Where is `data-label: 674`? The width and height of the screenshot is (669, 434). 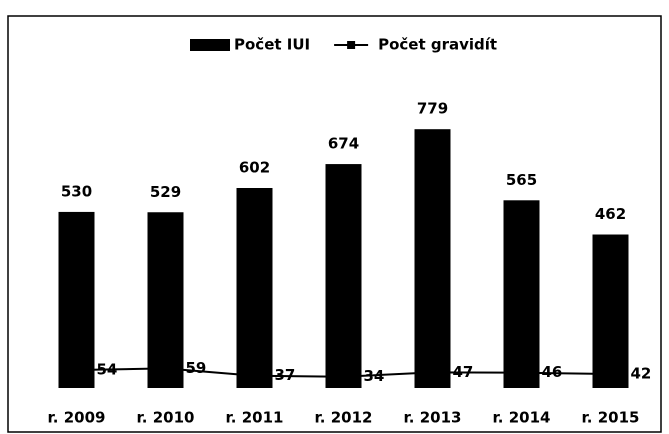 data-label: 674 is located at coordinates (343, 144).